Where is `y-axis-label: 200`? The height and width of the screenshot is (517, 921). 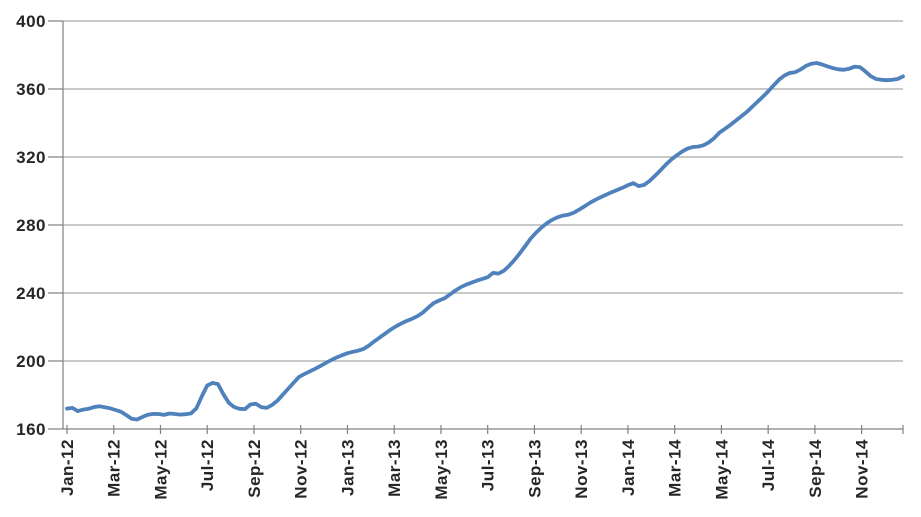
y-axis-label: 200 is located at coordinates (31, 361).